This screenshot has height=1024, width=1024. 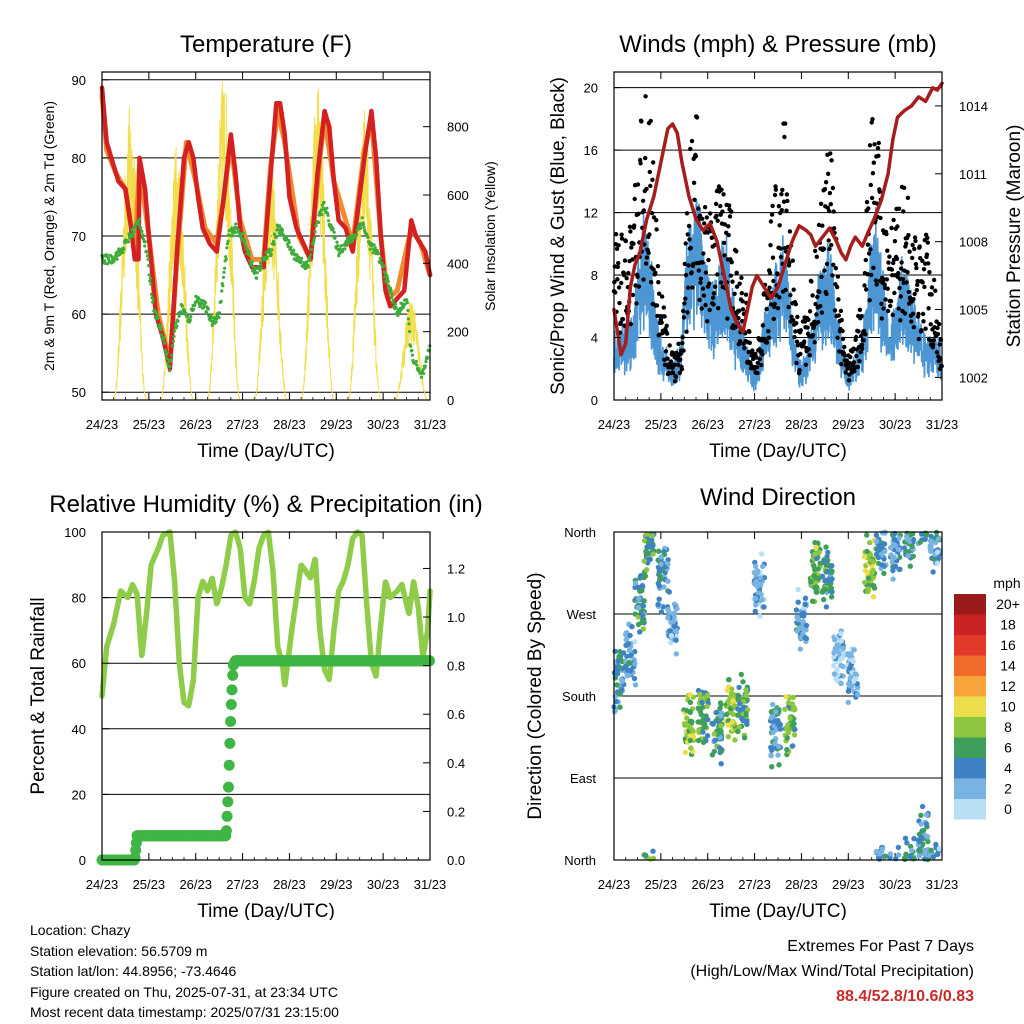 What do you see at coordinates (1008, 809) in the screenshot?
I see `colorbar-label: 0` at bounding box center [1008, 809].